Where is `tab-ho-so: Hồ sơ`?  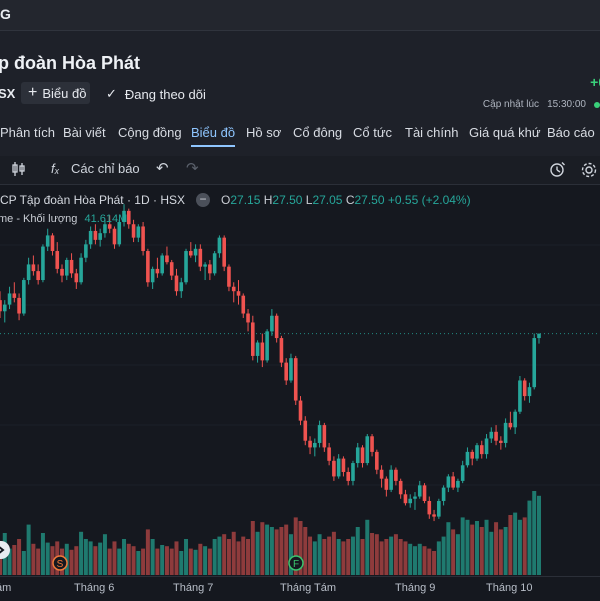 tab-ho-so: Hồ sơ is located at coordinates (264, 132).